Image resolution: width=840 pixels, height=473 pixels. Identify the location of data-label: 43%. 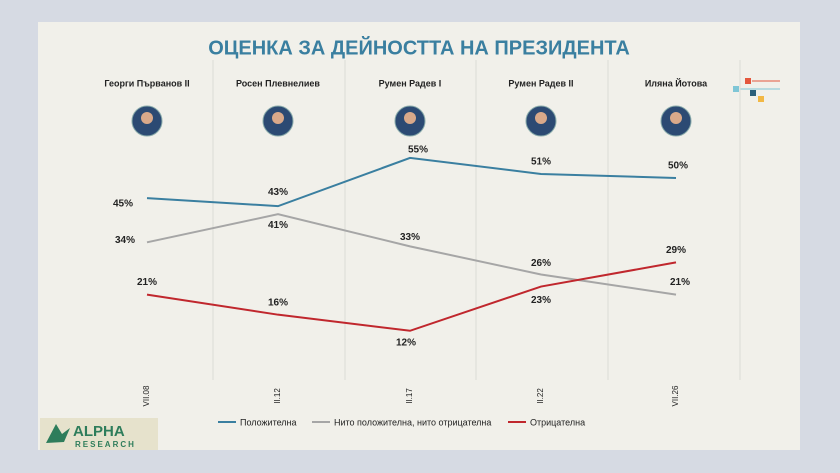
(278, 192).